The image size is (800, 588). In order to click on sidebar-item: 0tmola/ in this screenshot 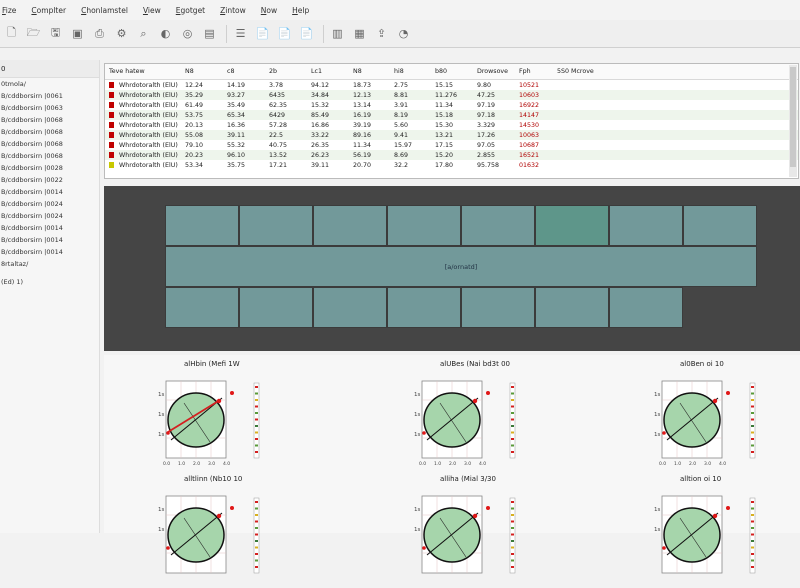, I will do `click(13, 84)`.